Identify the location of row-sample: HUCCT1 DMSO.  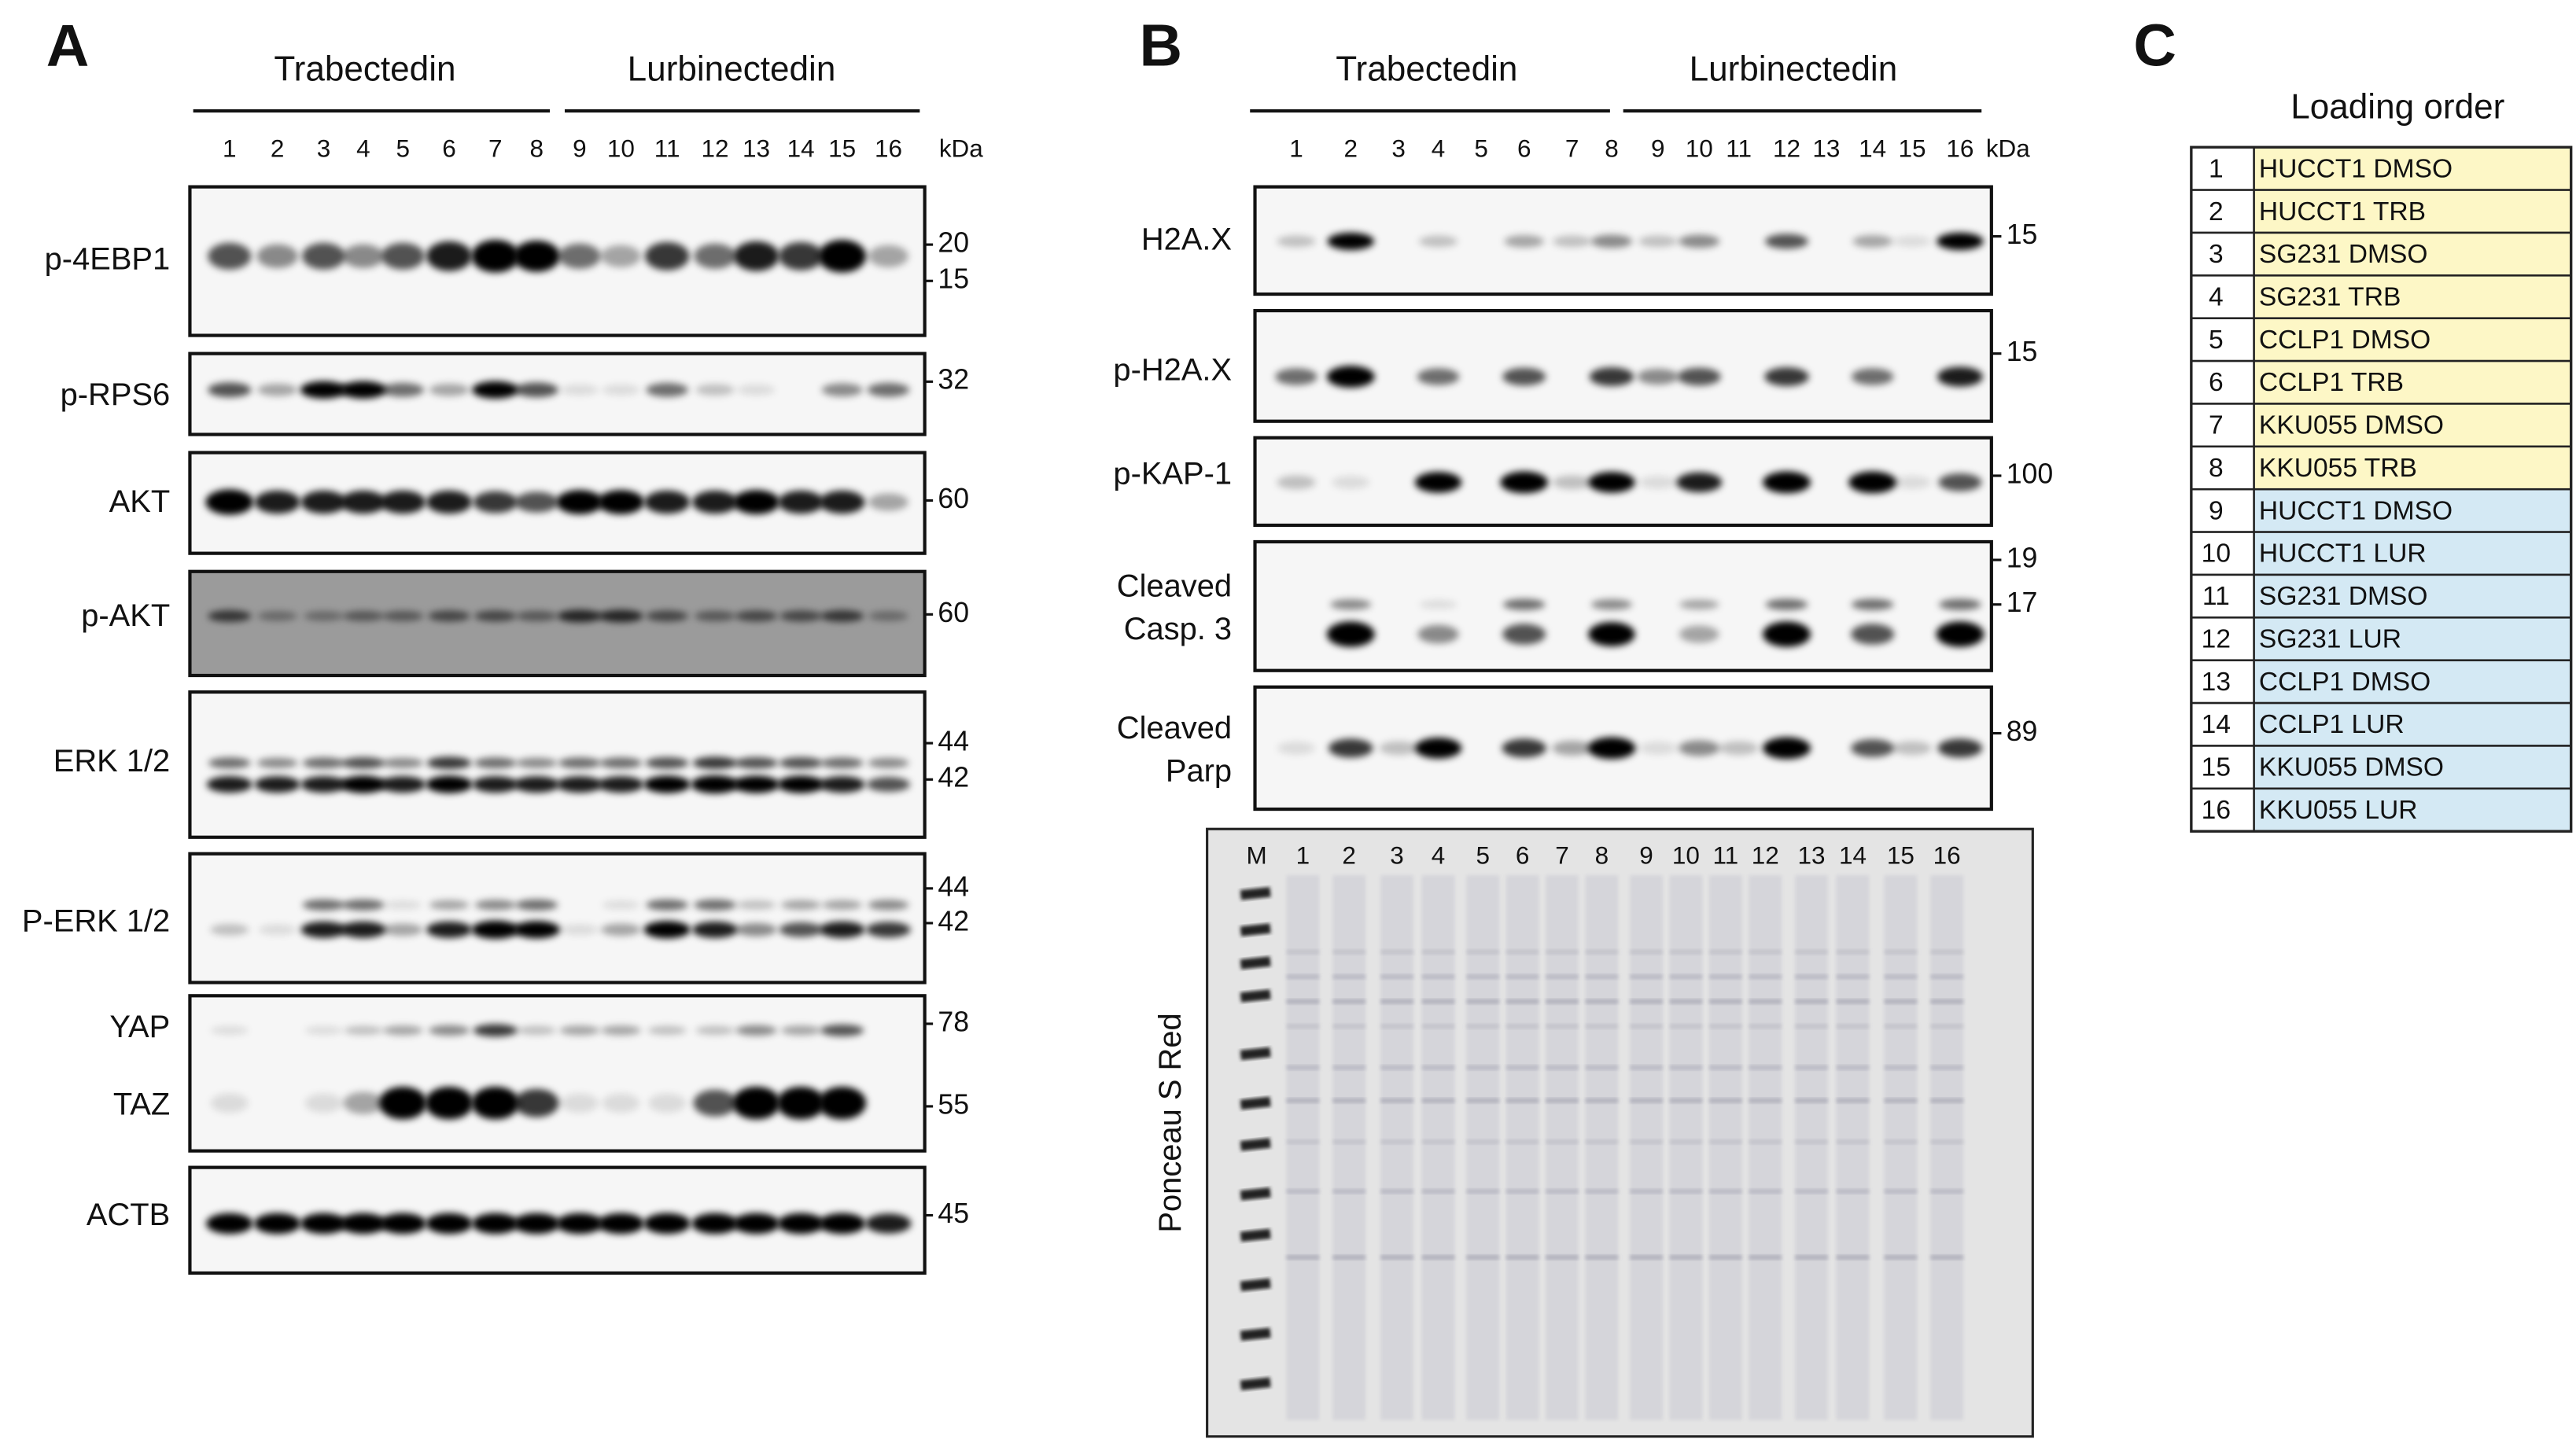
(2356, 510).